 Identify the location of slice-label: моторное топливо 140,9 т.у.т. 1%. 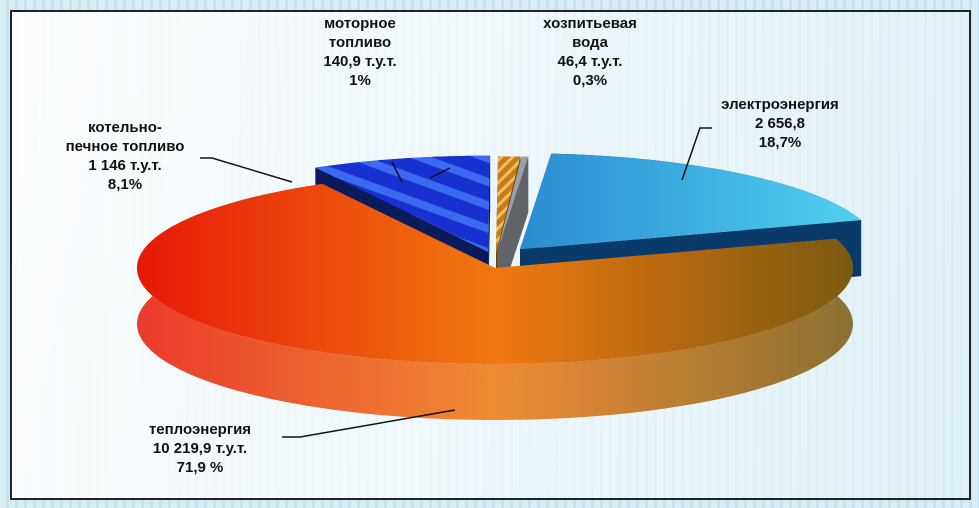
(359, 52).